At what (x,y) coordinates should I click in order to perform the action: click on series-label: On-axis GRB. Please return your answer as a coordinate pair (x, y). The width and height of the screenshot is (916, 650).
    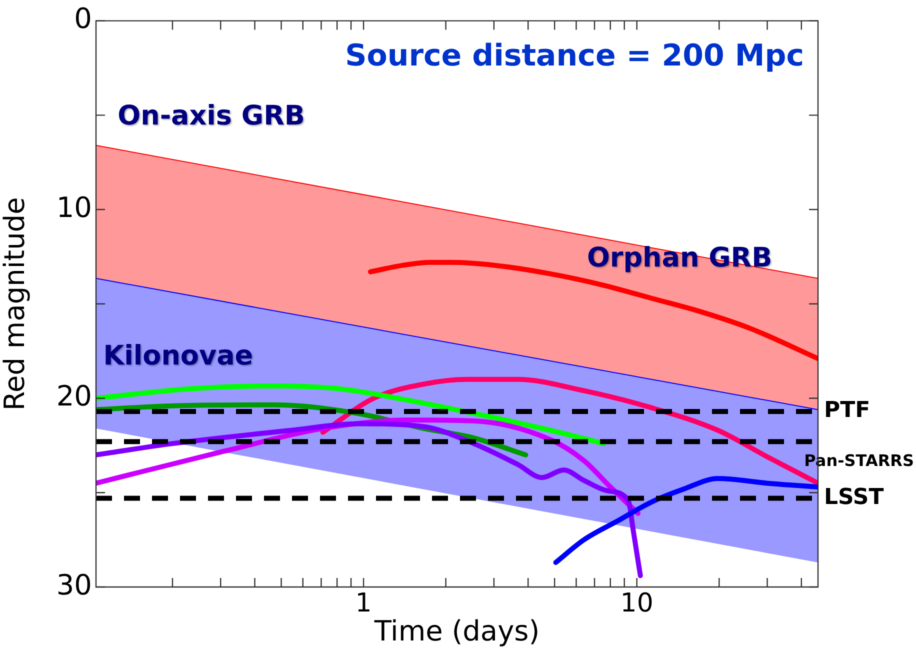
    Looking at the image, I should click on (211, 116).